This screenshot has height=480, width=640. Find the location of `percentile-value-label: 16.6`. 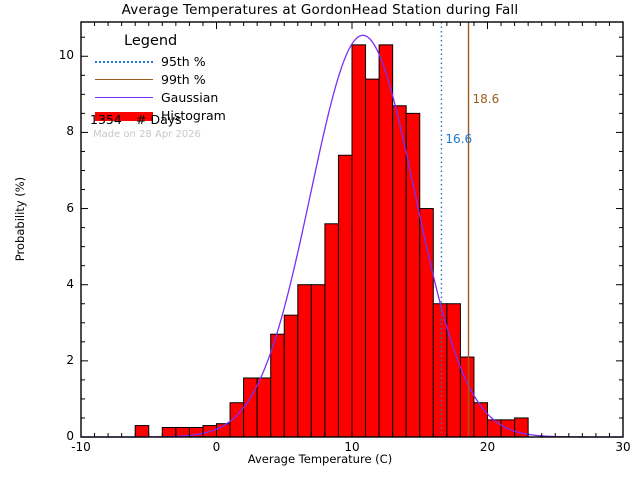

percentile-value-label: 16.6 is located at coordinates (459, 139).